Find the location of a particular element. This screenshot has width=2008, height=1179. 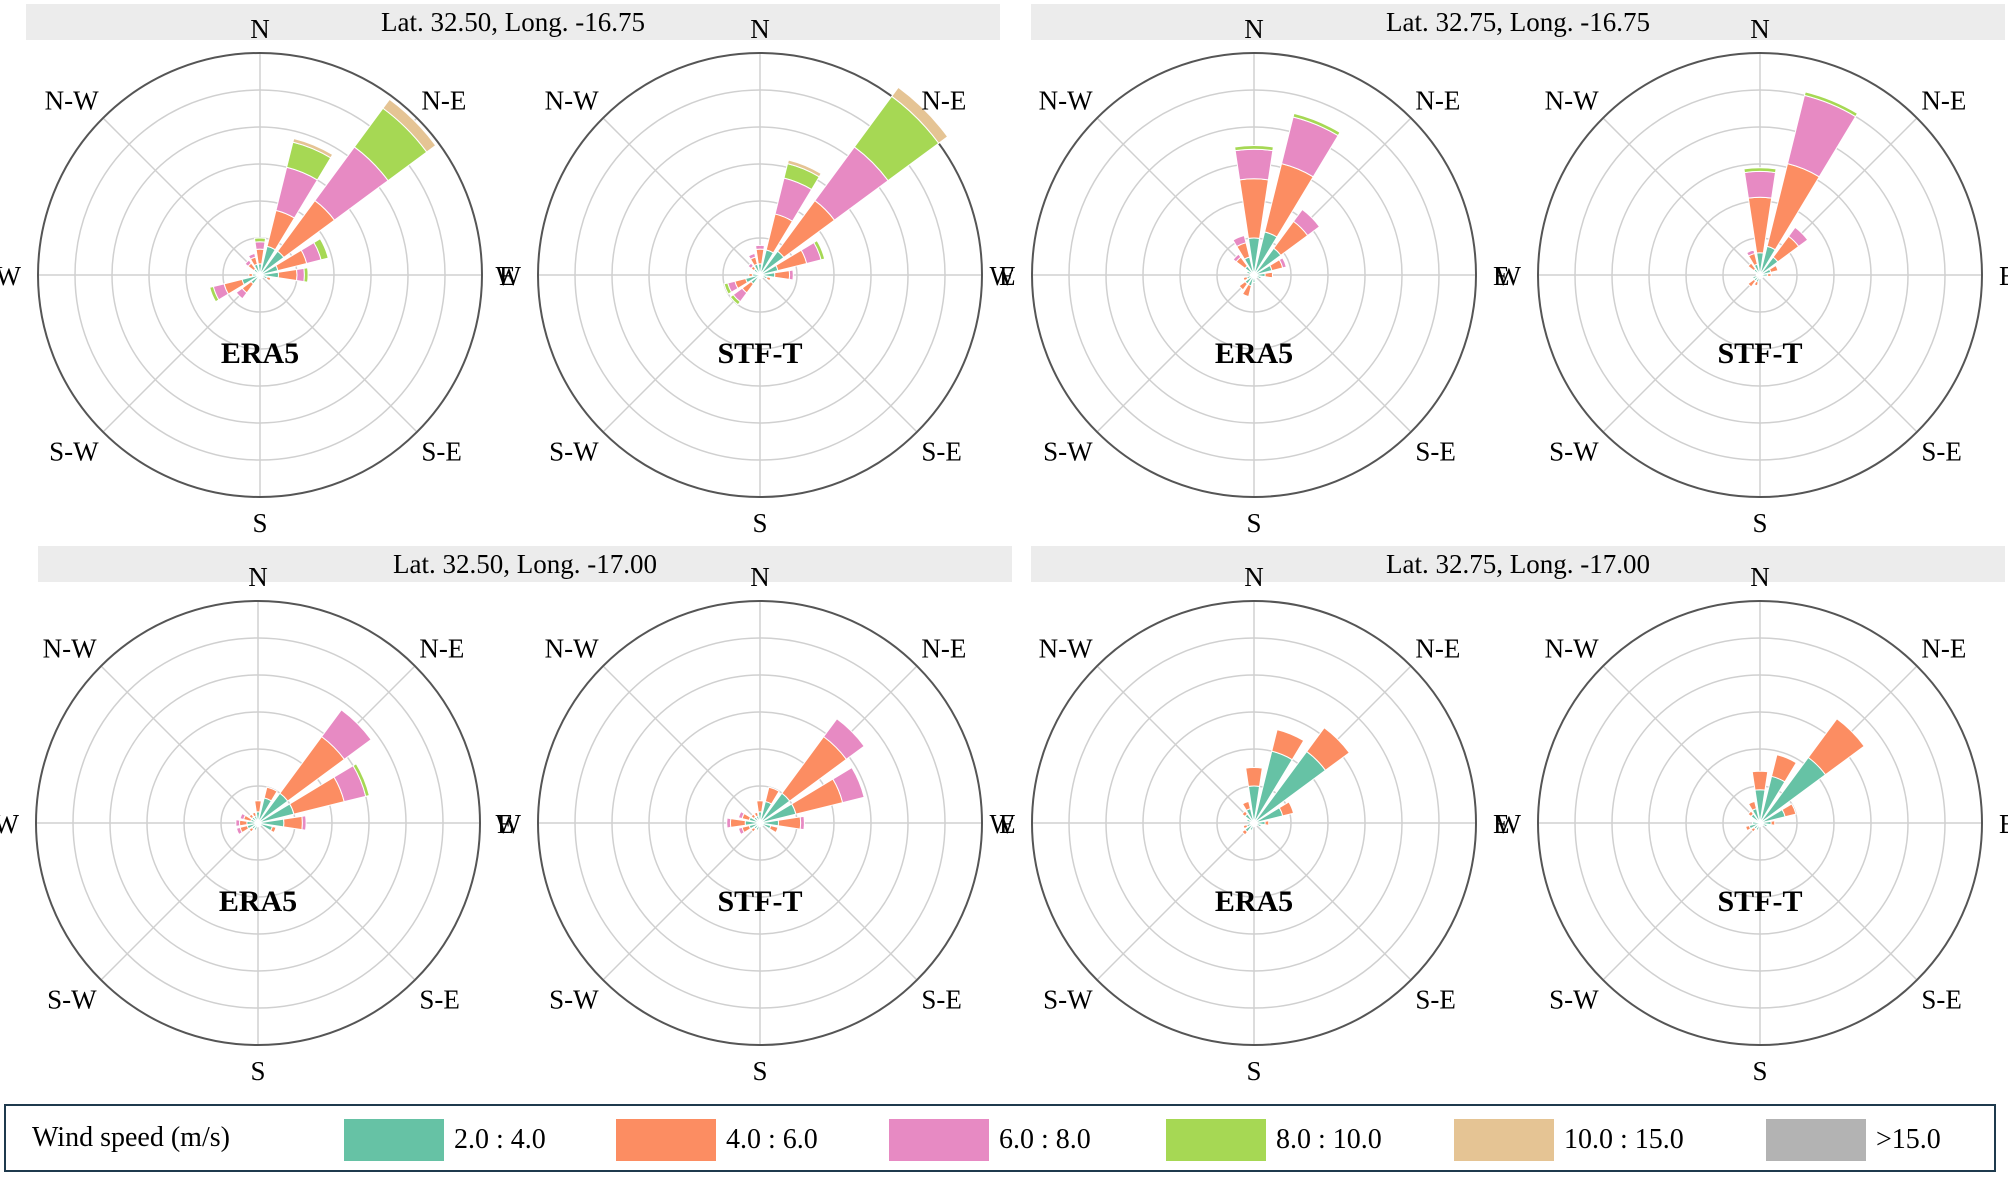

windrose-bar-sector1-bin4 is located at coordinates (313, 148).